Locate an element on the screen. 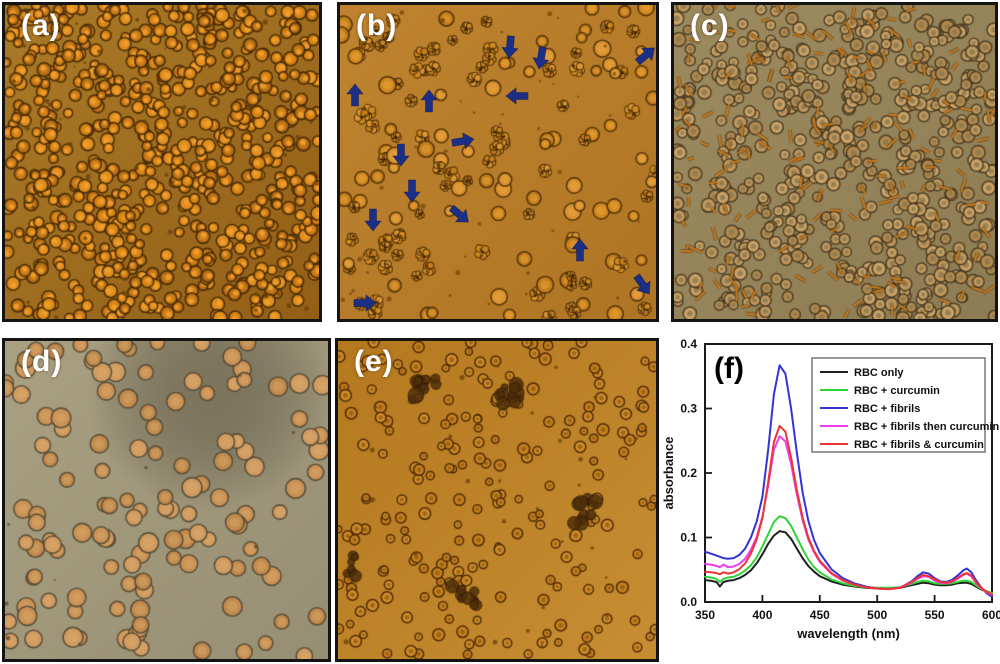  svg-text: RBC only is located at coordinates (879, 373).